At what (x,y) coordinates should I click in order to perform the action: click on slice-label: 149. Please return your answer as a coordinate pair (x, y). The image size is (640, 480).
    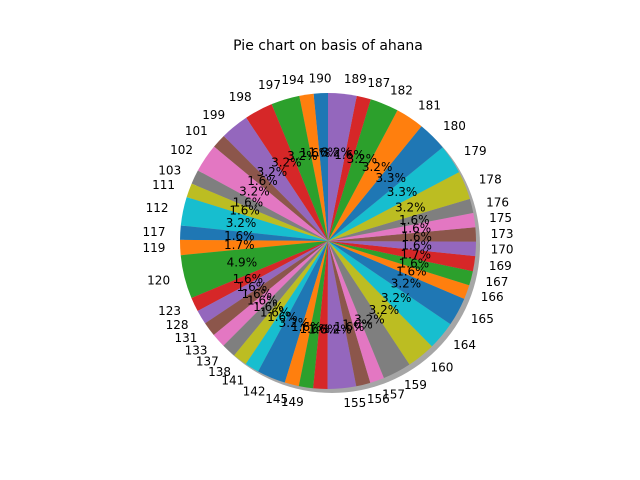
    Looking at the image, I should click on (292, 402).